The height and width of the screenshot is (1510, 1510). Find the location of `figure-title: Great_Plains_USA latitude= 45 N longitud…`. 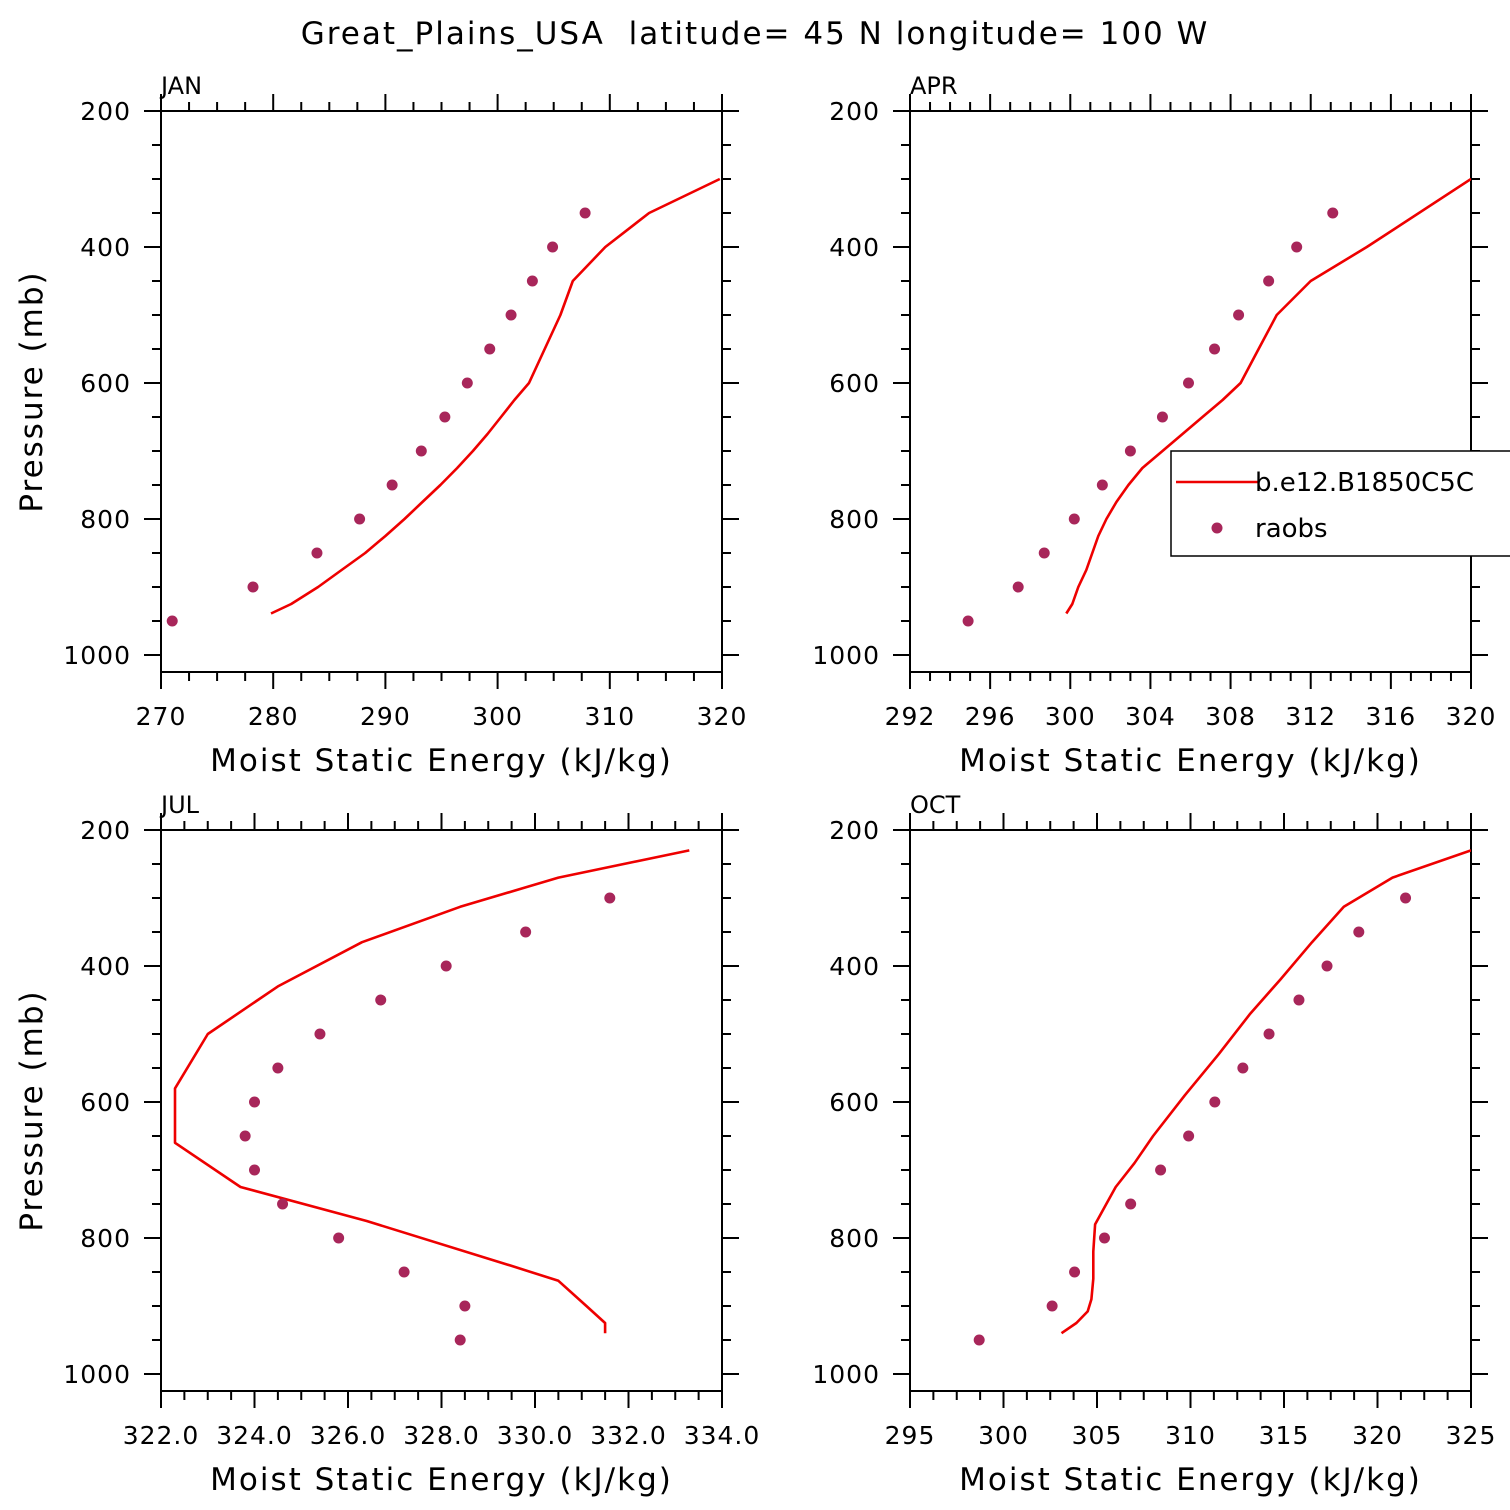

figure-title: Great_Plains_USA latitude= 45 N longitud… is located at coordinates (755, 34).